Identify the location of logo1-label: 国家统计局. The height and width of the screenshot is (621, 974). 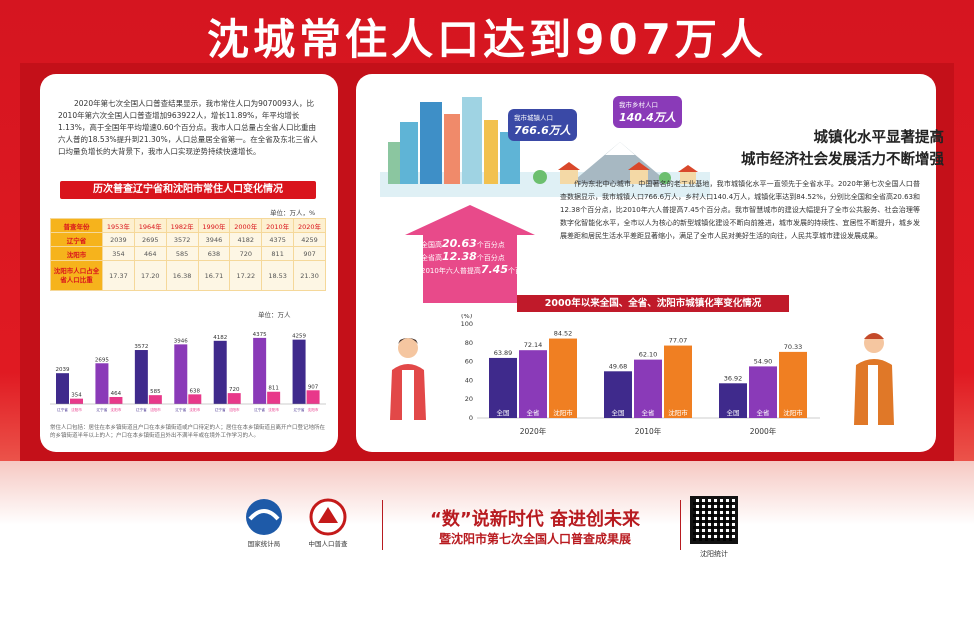
(264, 544).